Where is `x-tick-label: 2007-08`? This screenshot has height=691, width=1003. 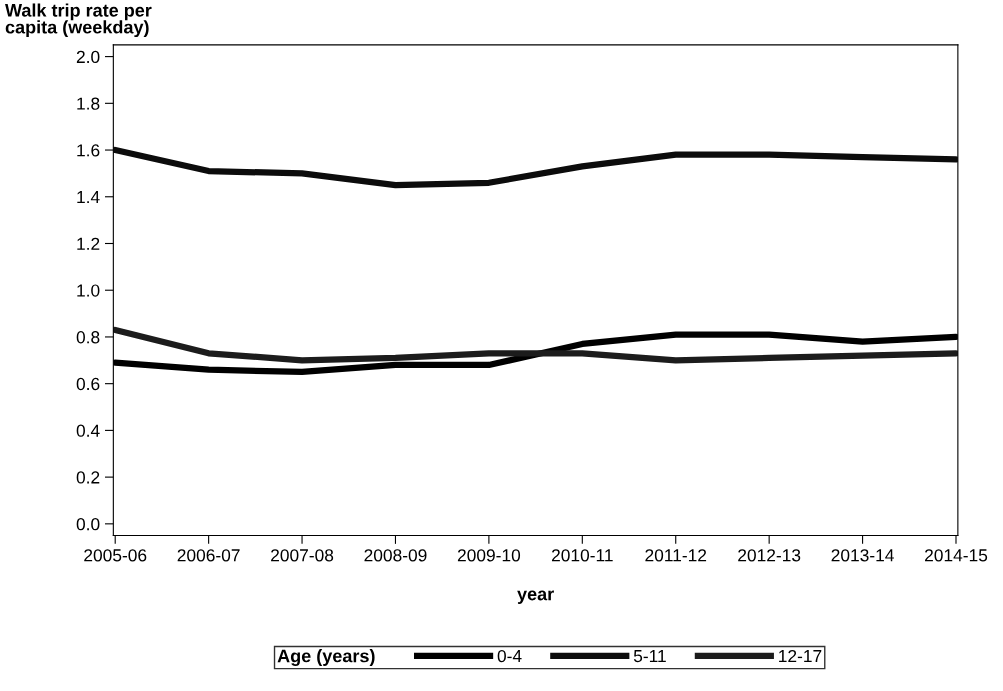
x-tick-label: 2007-08 is located at coordinates (302, 555).